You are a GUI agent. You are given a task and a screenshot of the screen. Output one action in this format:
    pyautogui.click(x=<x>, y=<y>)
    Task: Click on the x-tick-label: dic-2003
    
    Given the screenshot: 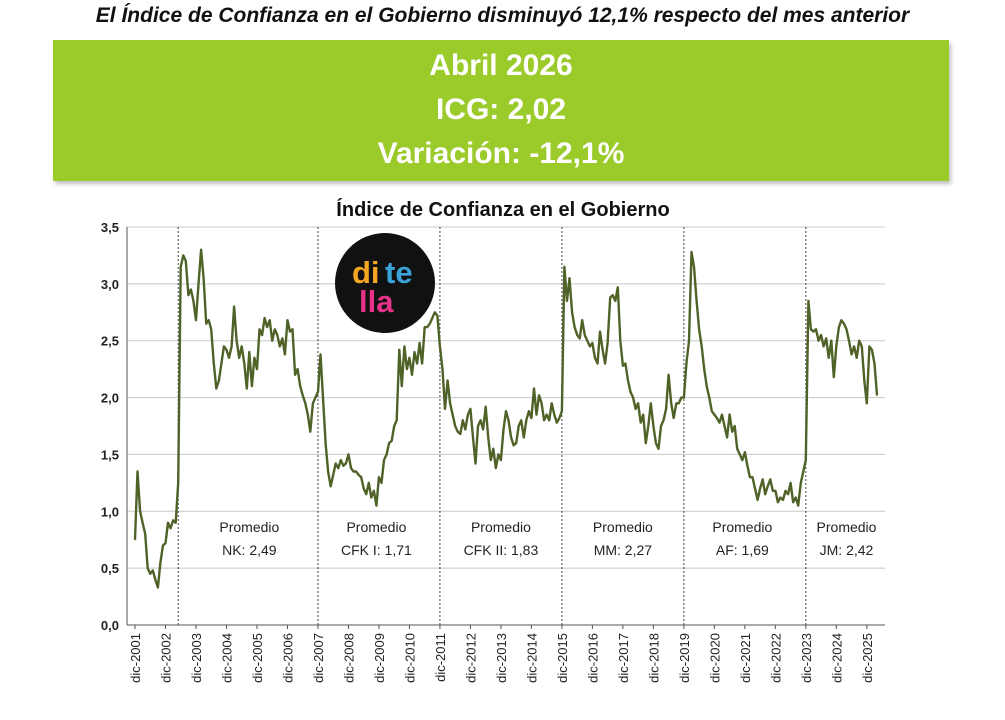 What is the action you would take?
    pyautogui.click(x=196, y=658)
    